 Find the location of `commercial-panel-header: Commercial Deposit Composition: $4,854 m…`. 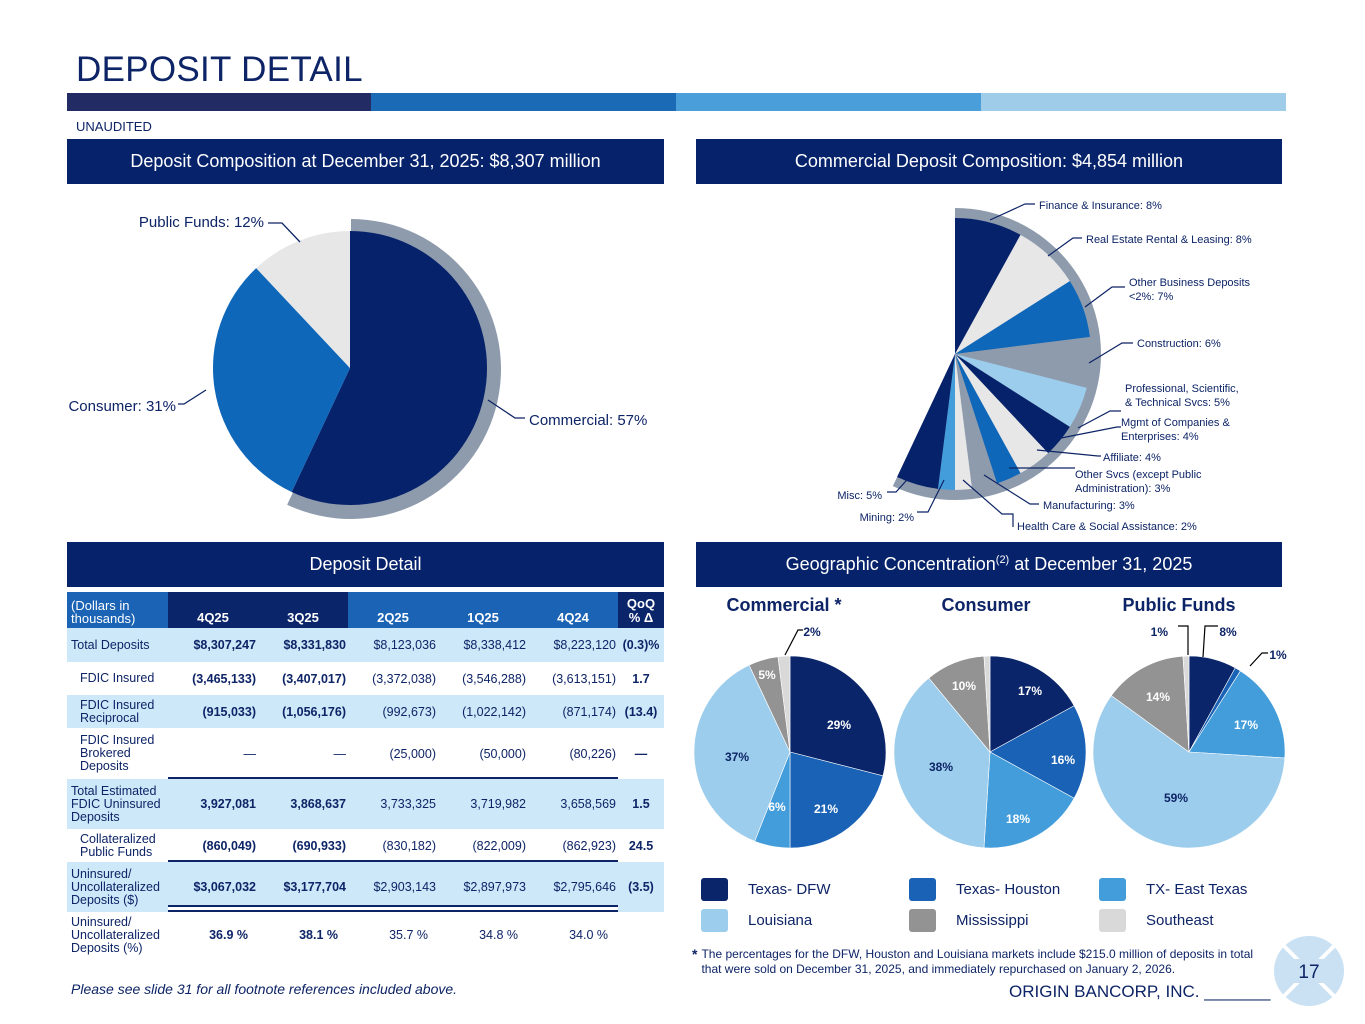

commercial-panel-header: Commercial Deposit Composition: $4,854 m… is located at coordinates (989, 161).